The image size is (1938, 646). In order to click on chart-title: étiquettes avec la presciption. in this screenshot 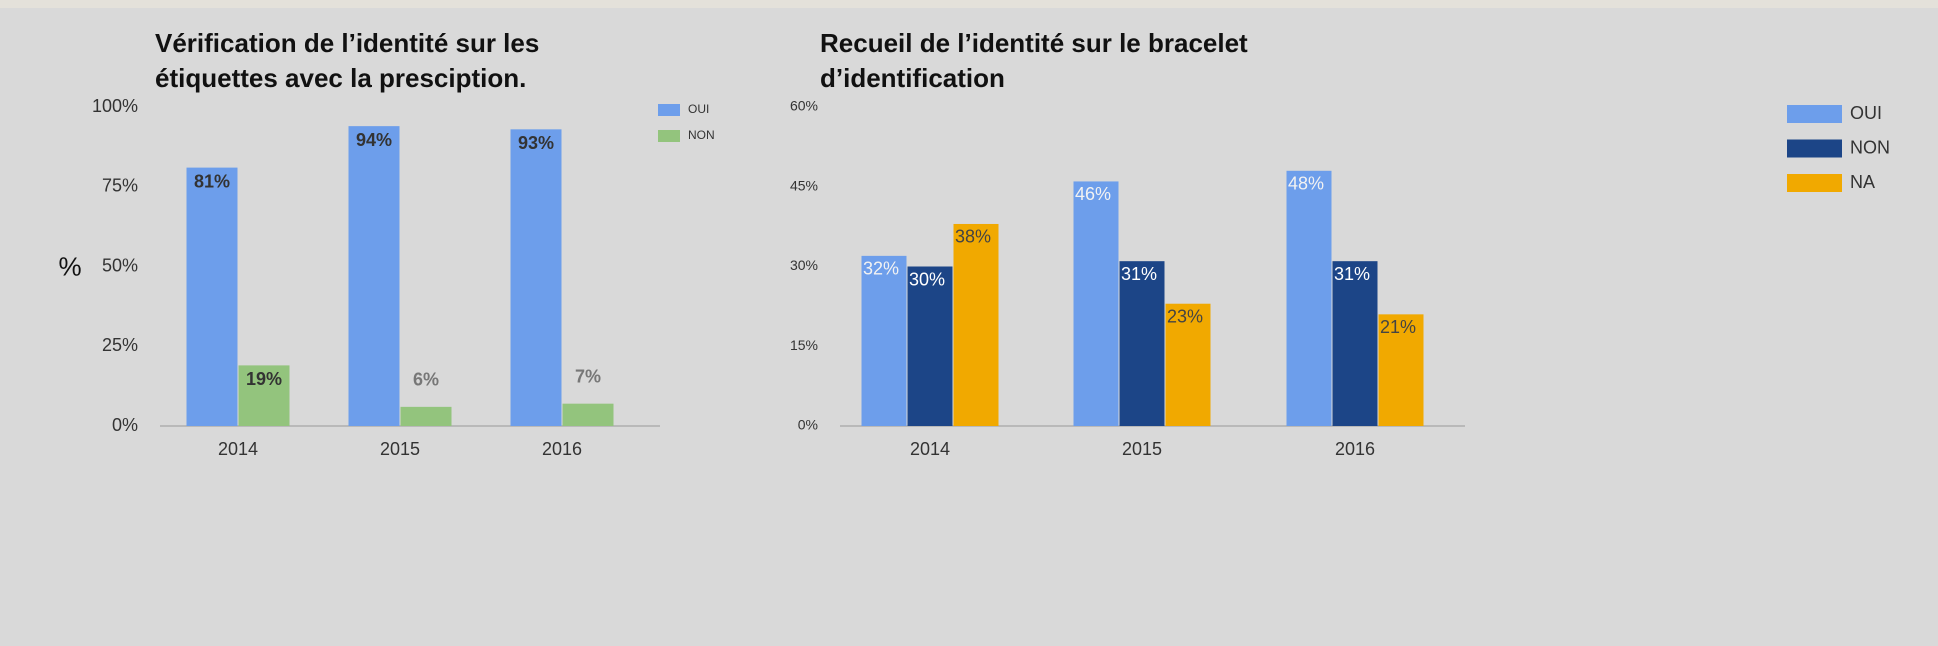, I will do `click(340, 78)`.